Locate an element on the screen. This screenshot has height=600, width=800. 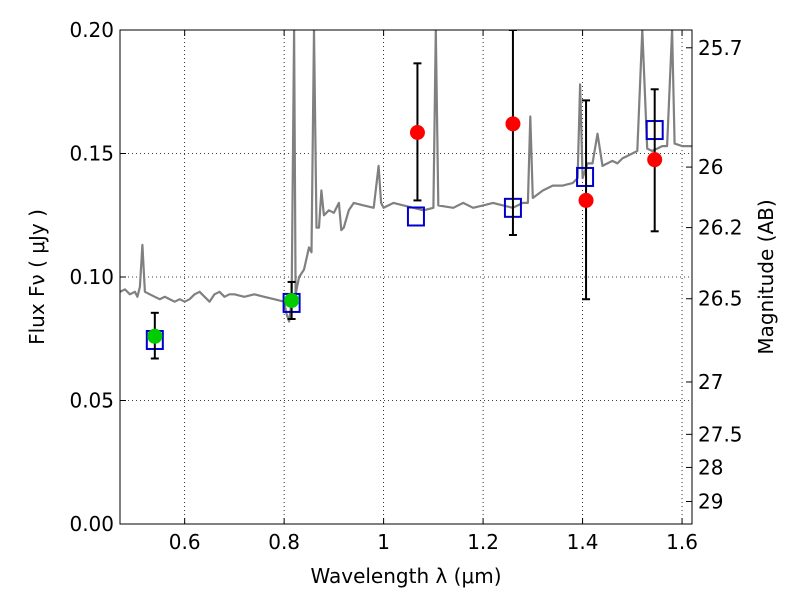
y-tick-label: 0.15 is located at coordinates (91, 154).